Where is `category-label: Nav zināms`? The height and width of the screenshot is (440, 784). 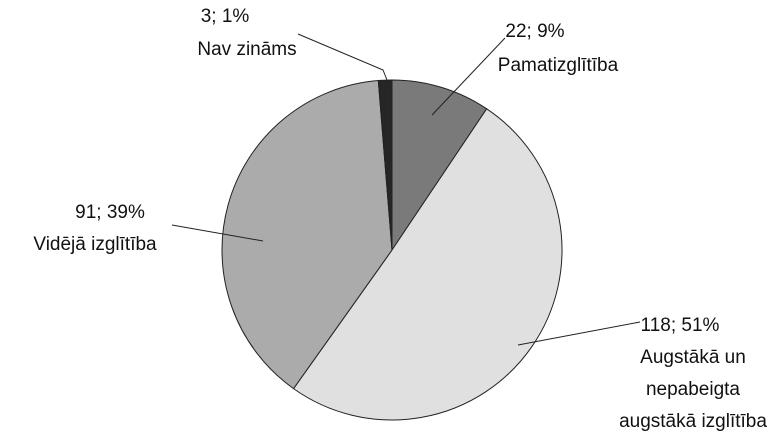
category-label: Nav zināms is located at coordinates (246, 49).